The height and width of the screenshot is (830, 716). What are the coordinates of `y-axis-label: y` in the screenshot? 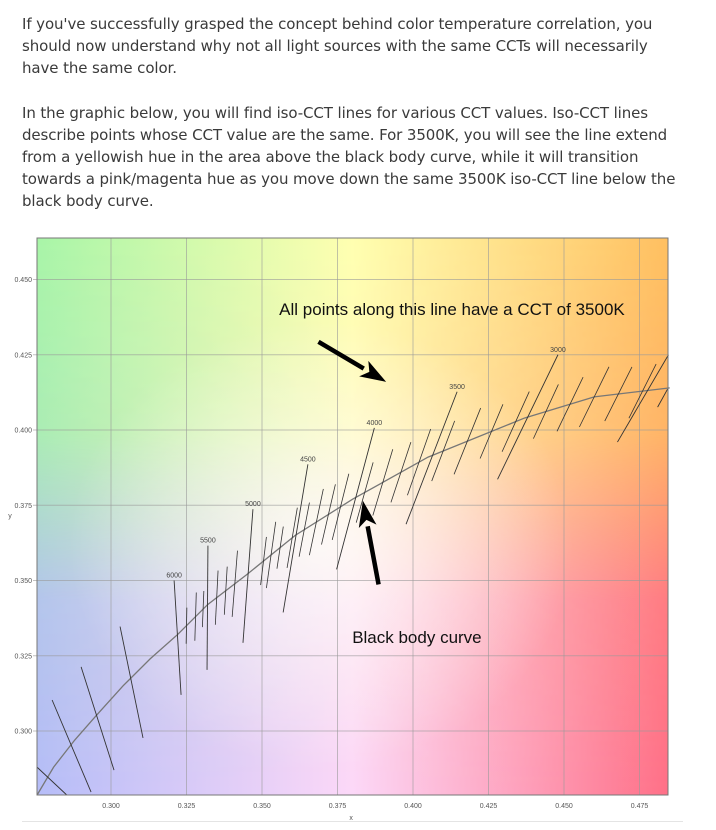 It's located at (10, 516).